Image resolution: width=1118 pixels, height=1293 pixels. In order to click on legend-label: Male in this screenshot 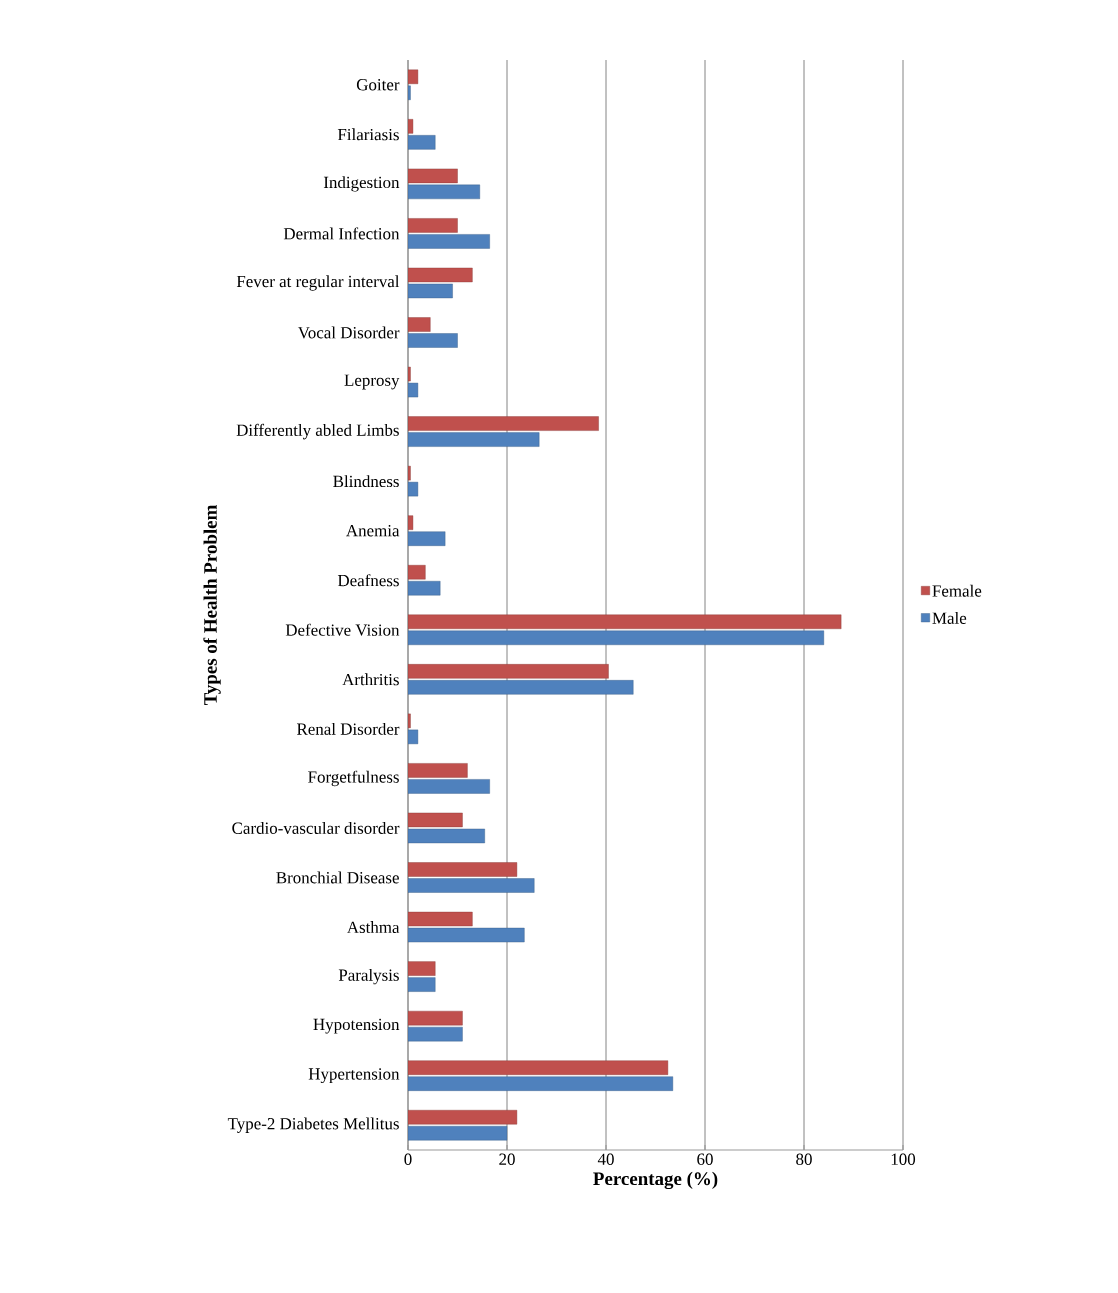, I will do `click(949, 617)`.